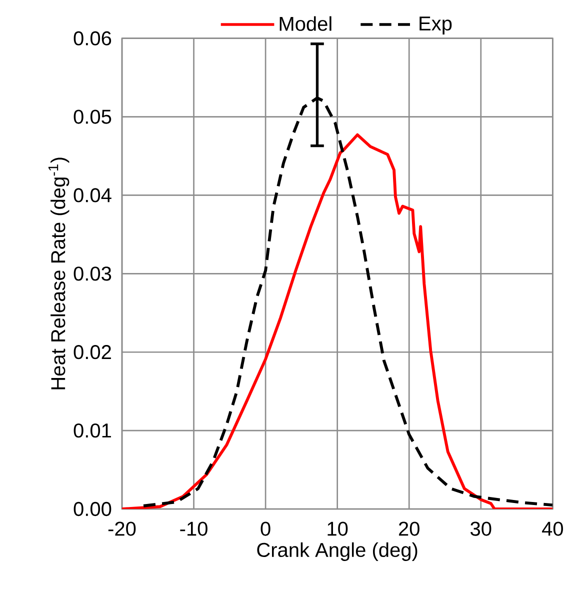 This screenshot has height=599, width=576. What do you see at coordinates (409, 529) in the screenshot?
I see `x-tick-label: 20` at bounding box center [409, 529].